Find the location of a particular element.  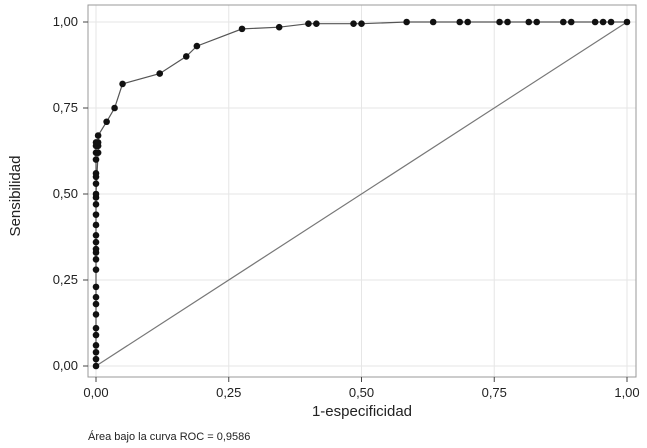

x-tick-label: 0,50 is located at coordinates (361, 392).